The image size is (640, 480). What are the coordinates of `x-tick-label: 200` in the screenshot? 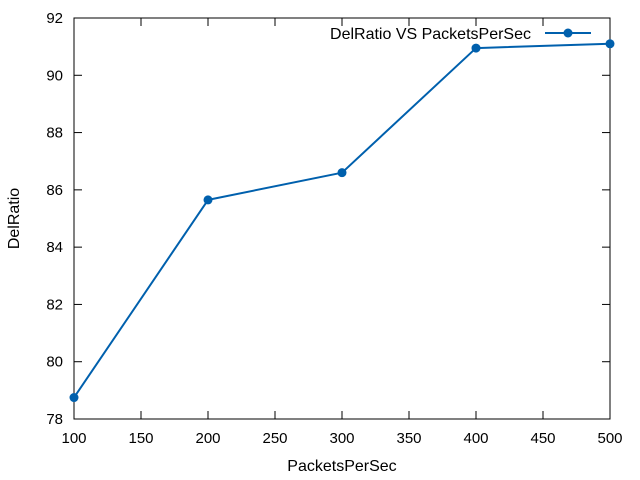 It's located at (207, 438).